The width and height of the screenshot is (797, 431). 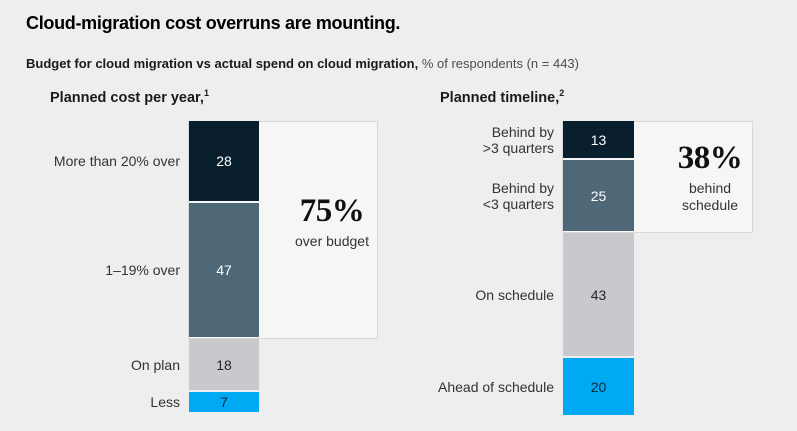 I want to click on segment-value: 18, so click(x=224, y=364).